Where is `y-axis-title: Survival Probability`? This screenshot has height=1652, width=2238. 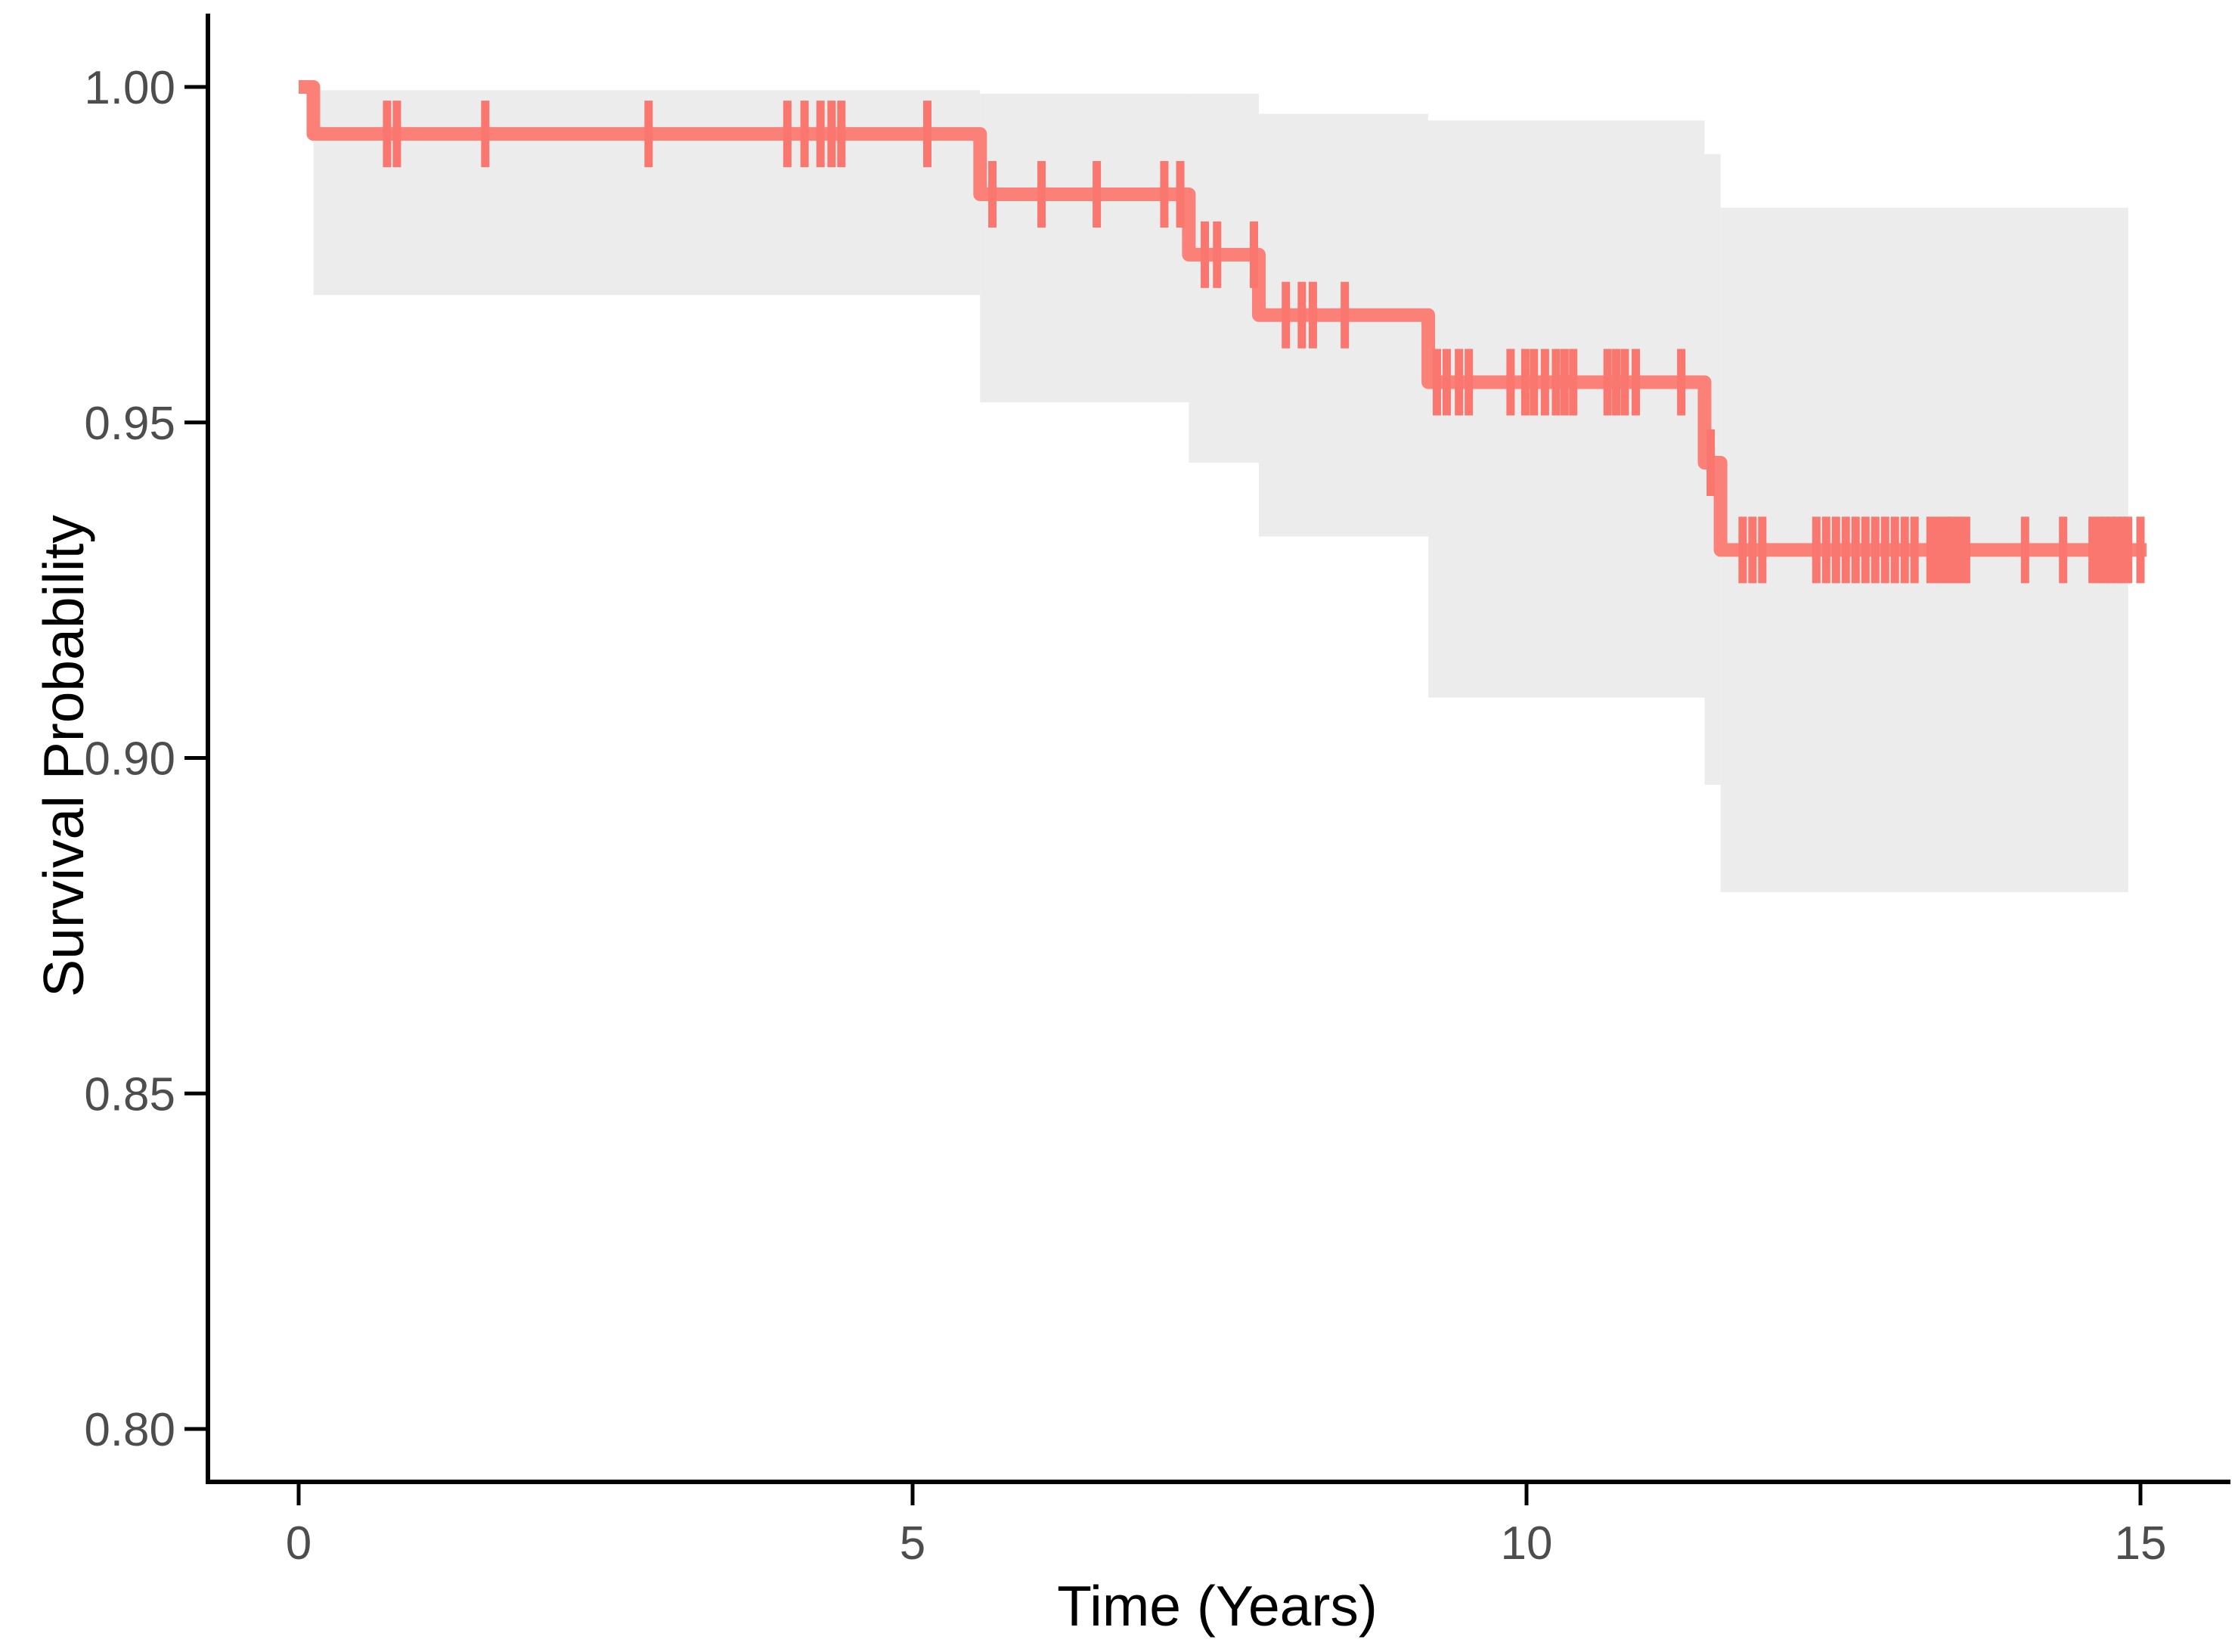 y-axis-title: Survival Probability is located at coordinates (63, 756).